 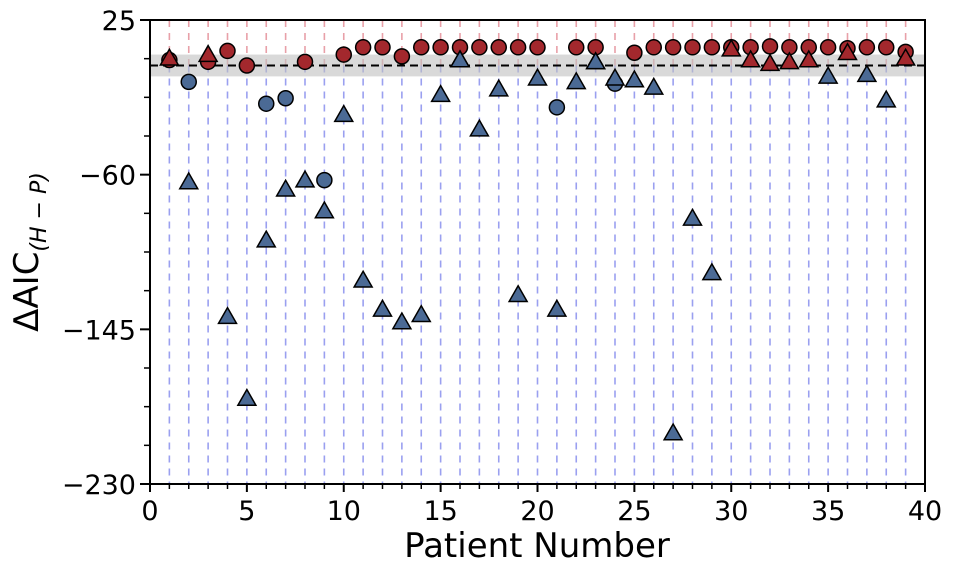 What do you see at coordinates (99, 330) in the screenshot?
I see `y-tick-label: −145` at bounding box center [99, 330].